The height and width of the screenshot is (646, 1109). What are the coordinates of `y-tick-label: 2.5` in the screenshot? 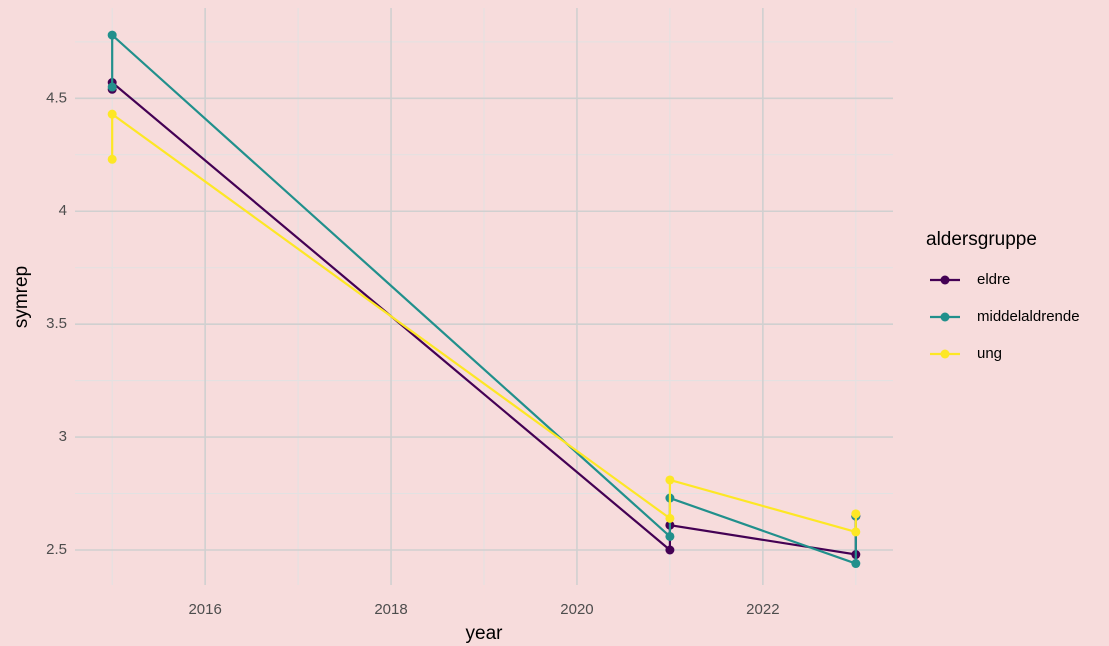 It's located at (56, 549).